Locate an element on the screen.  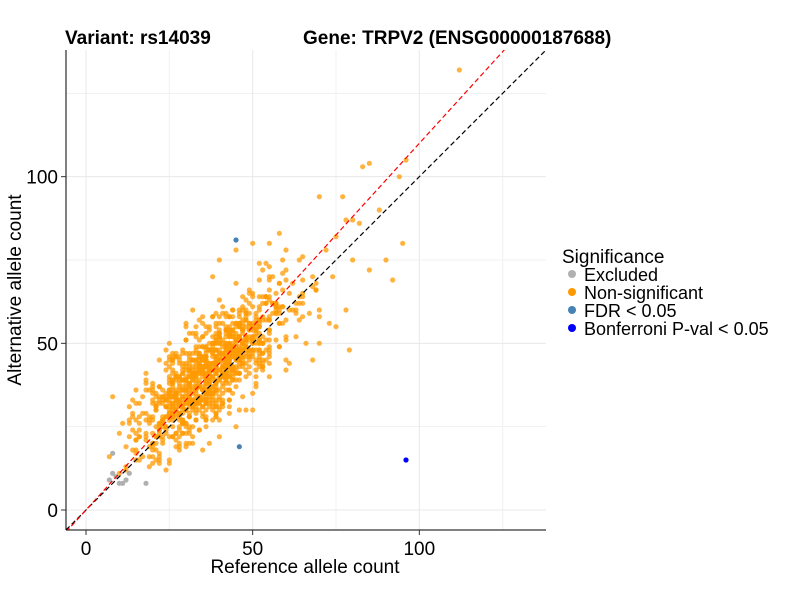
y-tick-label: 0 is located at coordinates (52, 511).